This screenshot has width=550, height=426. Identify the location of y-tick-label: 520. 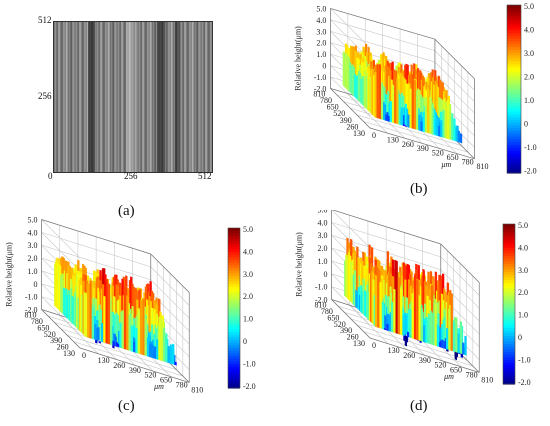
(50, 334).